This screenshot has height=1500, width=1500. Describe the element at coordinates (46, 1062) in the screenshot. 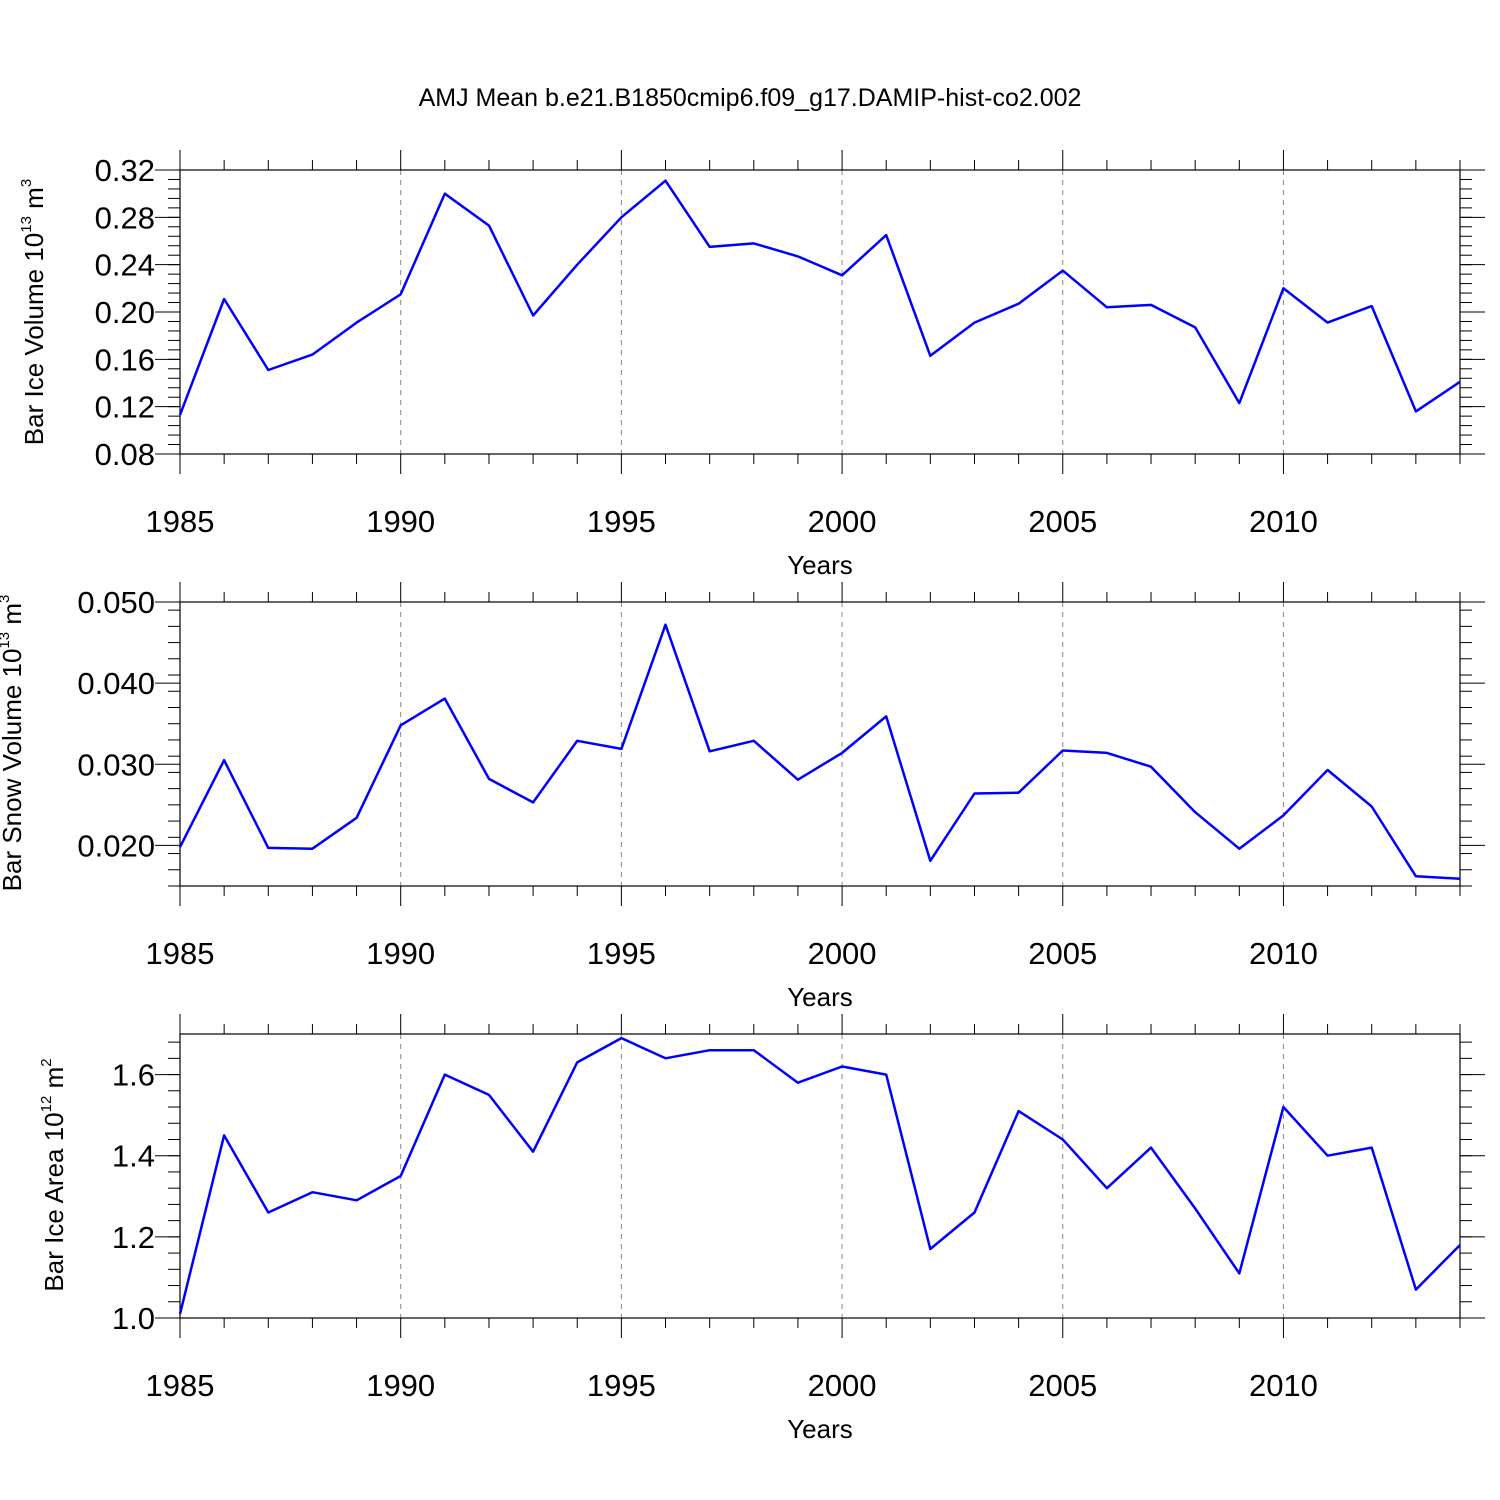

I see `y-axis-label-unit-exponent: 2` at that location.